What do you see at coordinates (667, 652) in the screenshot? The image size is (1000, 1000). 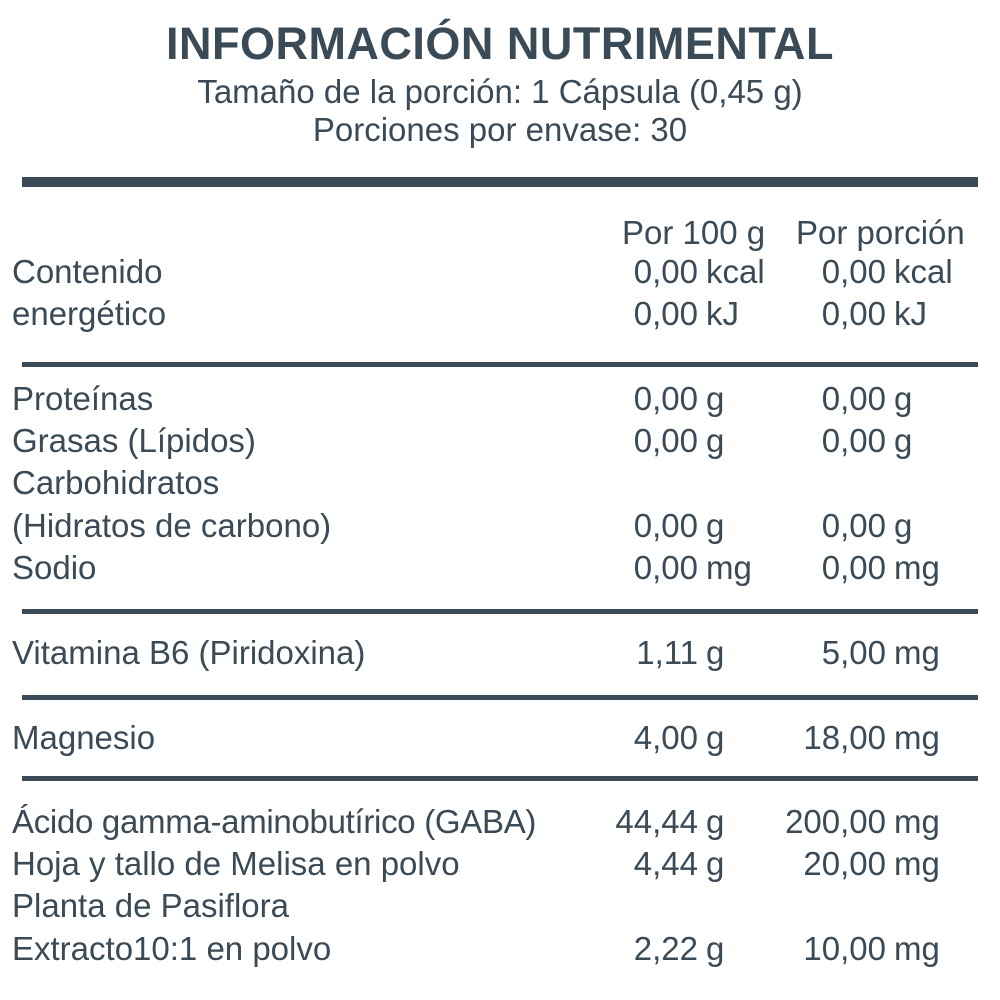 I see `vitamin-b6-per-100g: 1,11` at bounding box center [667, 652].